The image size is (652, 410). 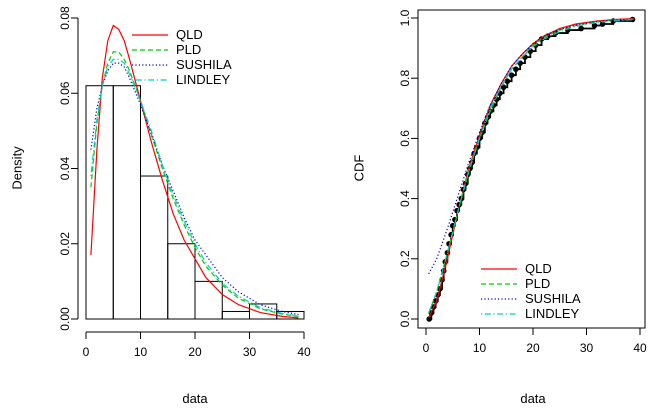 What do you see at coordinates (405, 318) in the screenshot?
I see `y-tick-label: 0.0` at bounding box center [405, 318].